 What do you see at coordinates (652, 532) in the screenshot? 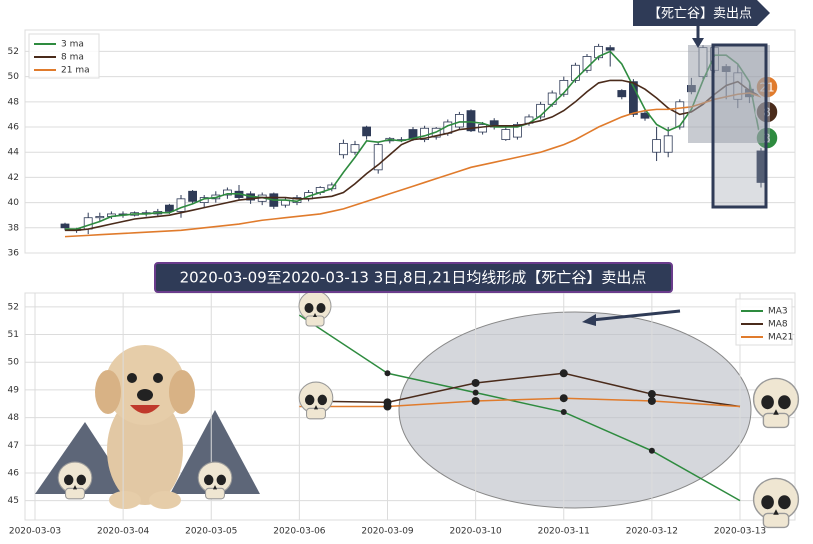
I see `x-tick-label: 2020-03-12` at bounding box center [652, 532].